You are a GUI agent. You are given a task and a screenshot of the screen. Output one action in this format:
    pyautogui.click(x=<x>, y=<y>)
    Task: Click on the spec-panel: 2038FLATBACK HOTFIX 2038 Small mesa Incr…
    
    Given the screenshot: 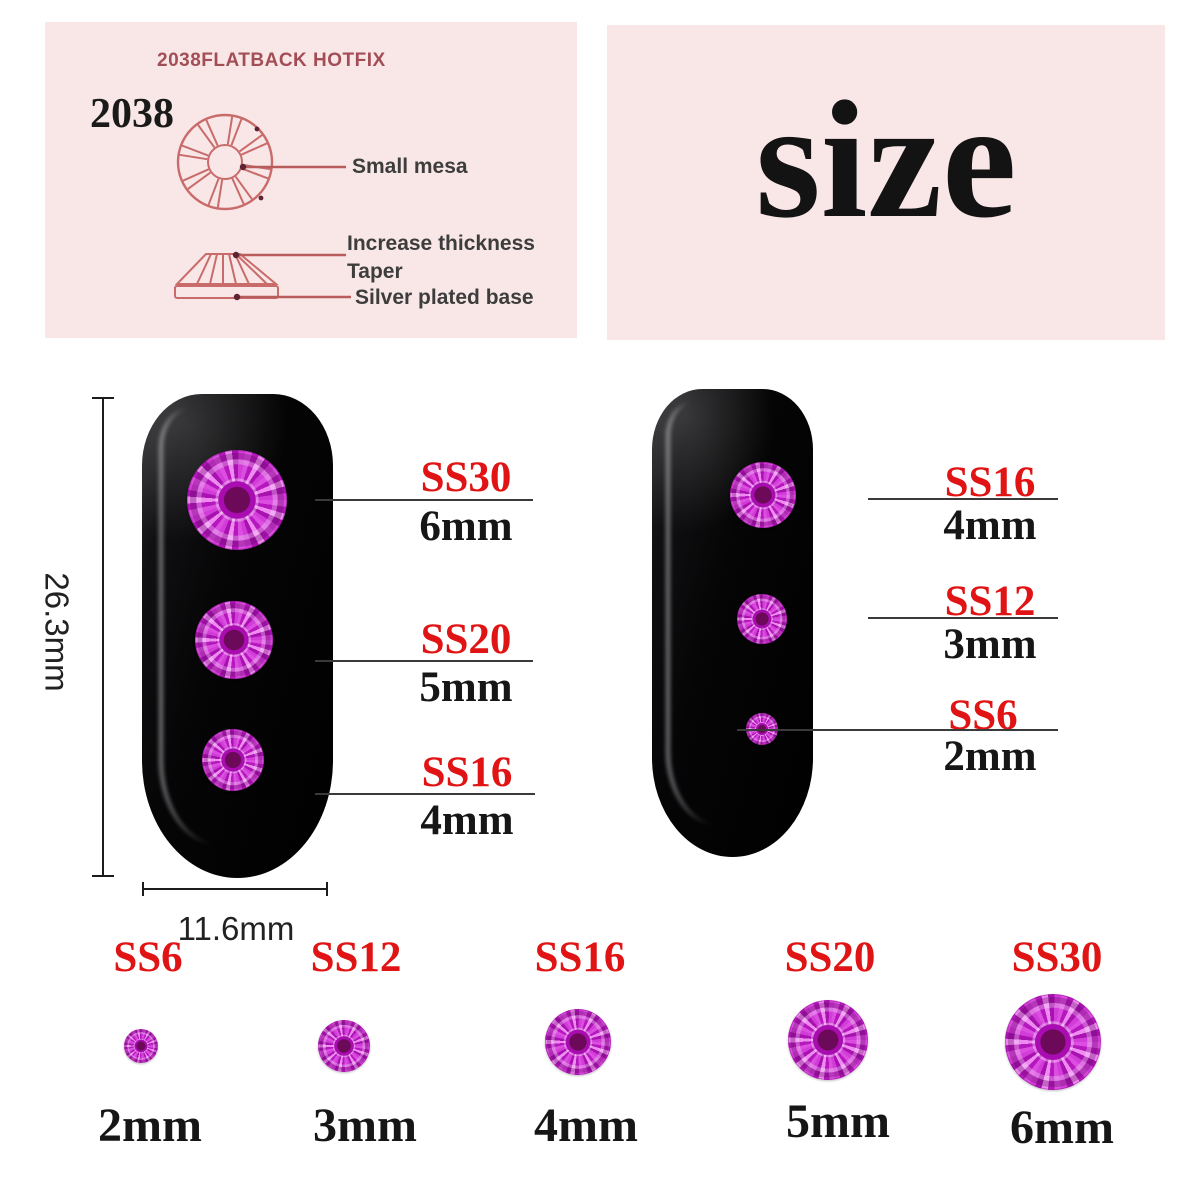 What is the action you would take?
    pyautogui.click(x=311, y=180)
    